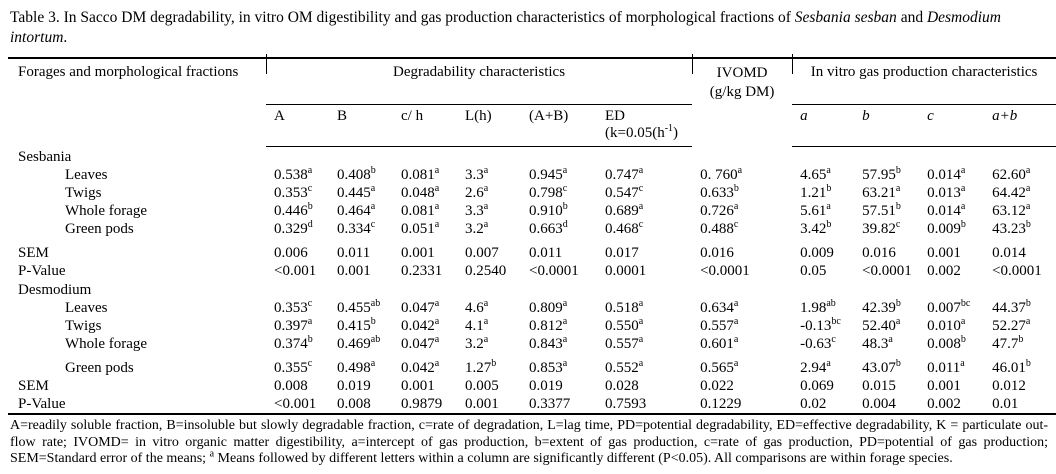 The height and width of the screenshot is (474, 1056). I want to click on cell-value: 0.009, so click(817, 253).